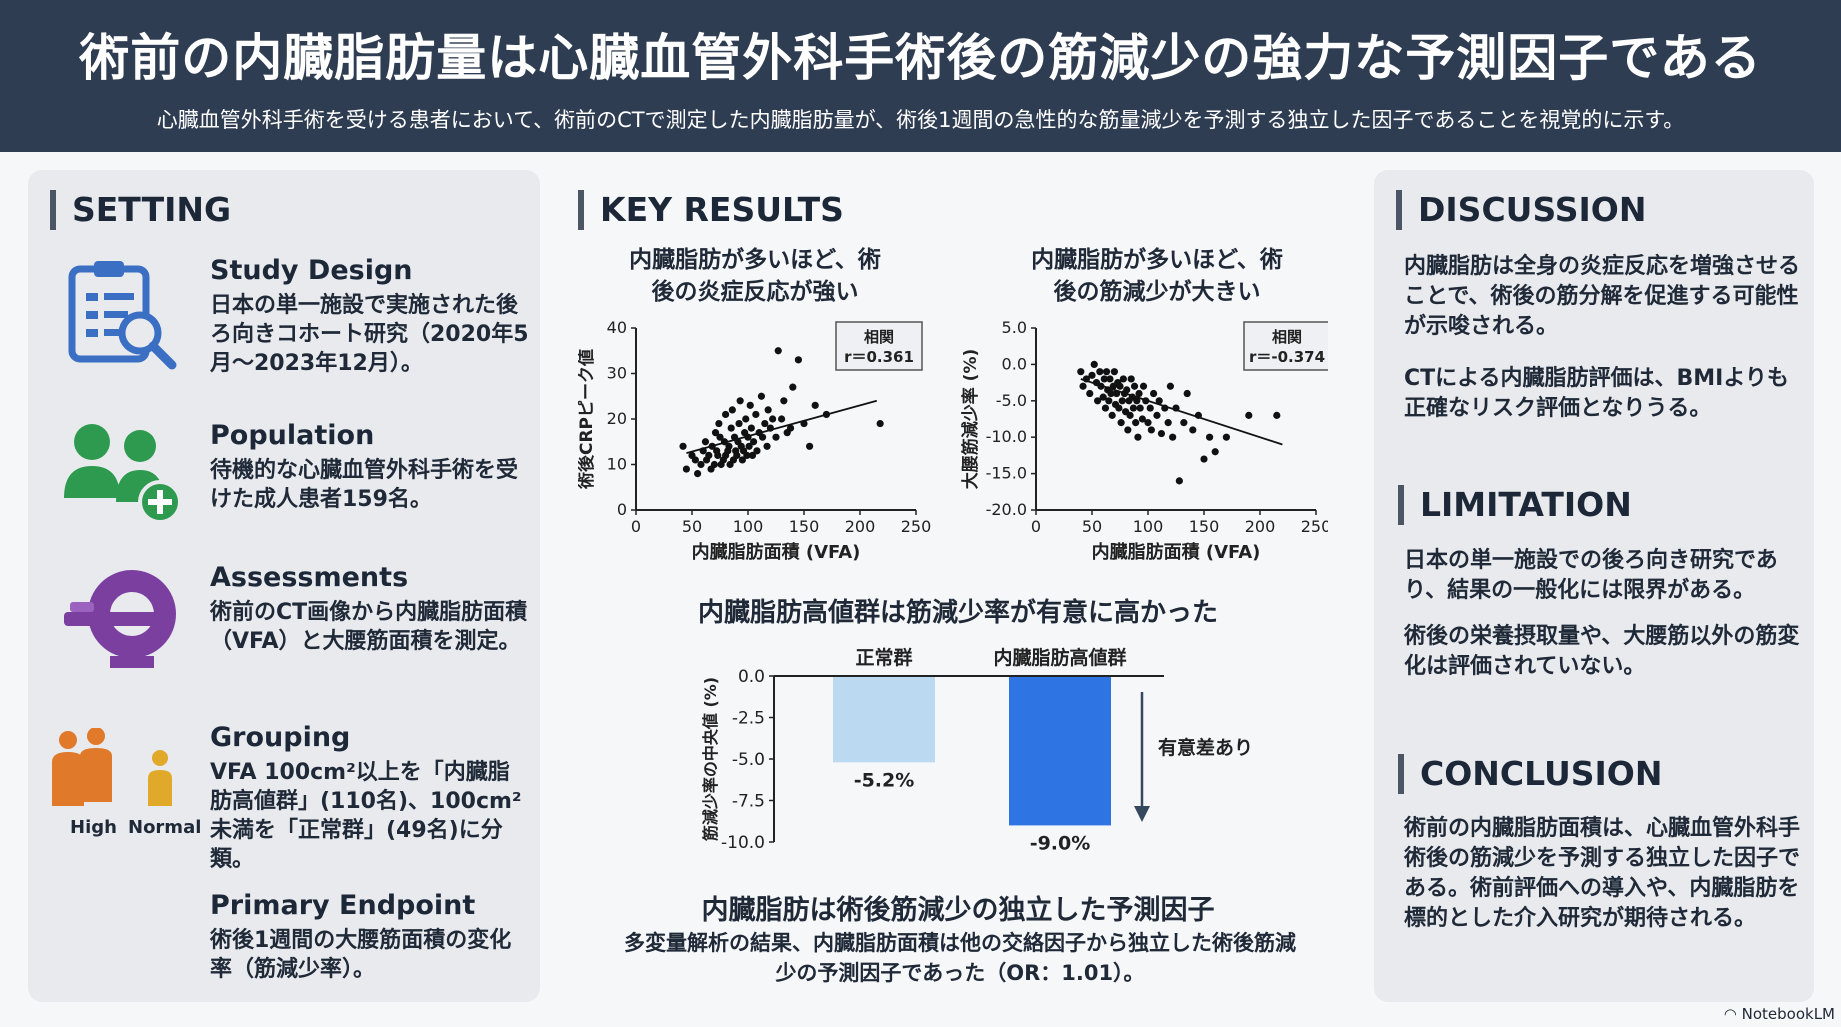 The height and width of the screenshot is (1027, 1841). Describe the element at coordinates (879, 337) in the screenshot. I see `scatter1-correlation-label: 相関` at that location.